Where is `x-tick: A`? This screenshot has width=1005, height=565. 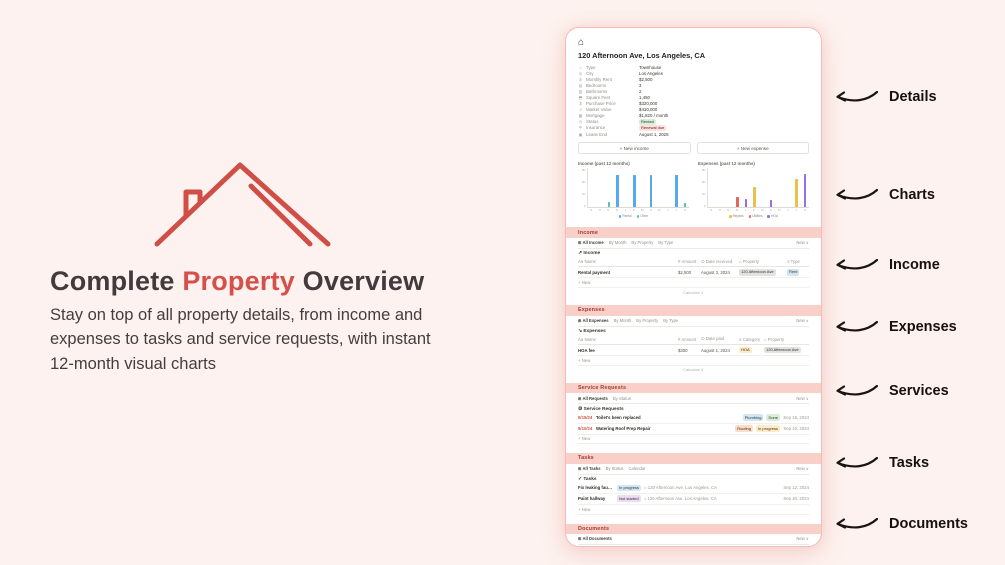 x-tick: A is located at coordinates (770, 210).